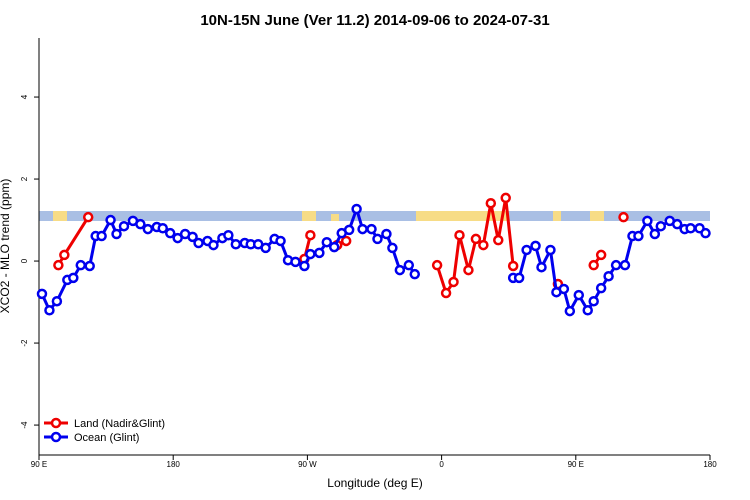 Image resolution: width=750 pixels, height=500 pixels. What do you see at coordinates (24, 343) in the screenshot?
I see `y-tick-label: -2` at bounding box center [24, 343].